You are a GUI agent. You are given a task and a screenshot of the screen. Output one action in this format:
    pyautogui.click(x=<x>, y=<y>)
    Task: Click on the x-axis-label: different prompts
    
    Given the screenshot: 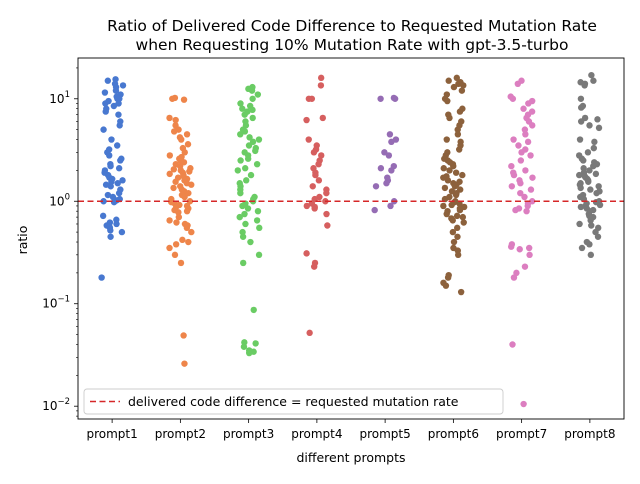 What is the action you would take?
    pyautogui.click(x=350, y=457)
    